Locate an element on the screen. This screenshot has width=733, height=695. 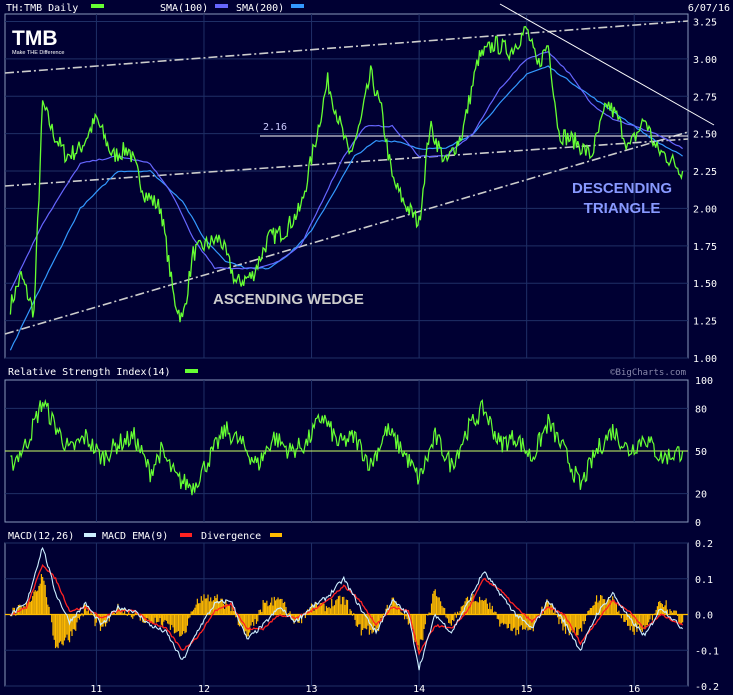
wedge-upper-line is located at coordinates (346, 47).